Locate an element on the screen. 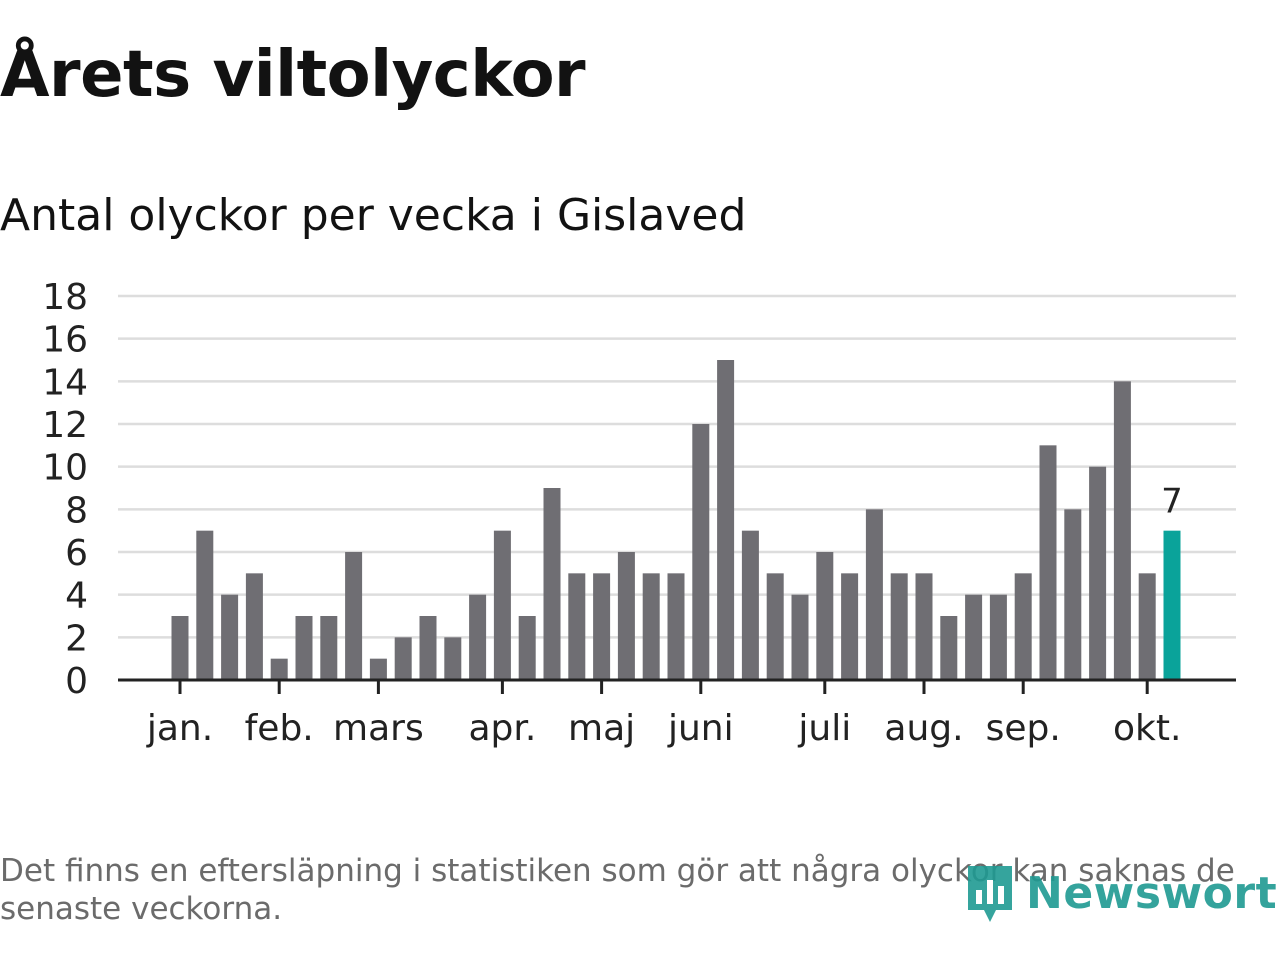  newsworthy-logo-icon is located at coordinates (990, 894).